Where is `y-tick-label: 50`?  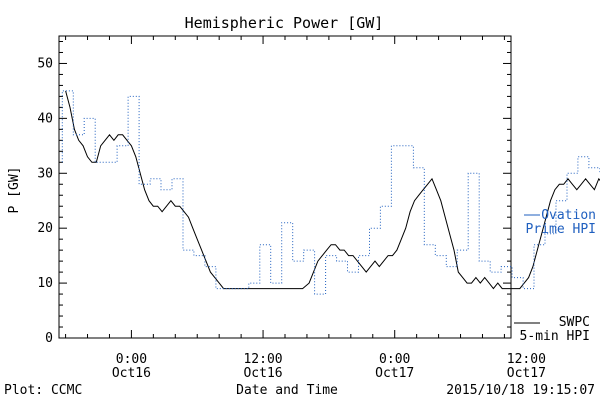 y-tick-label: 50 is located at coordinates (45, 63).